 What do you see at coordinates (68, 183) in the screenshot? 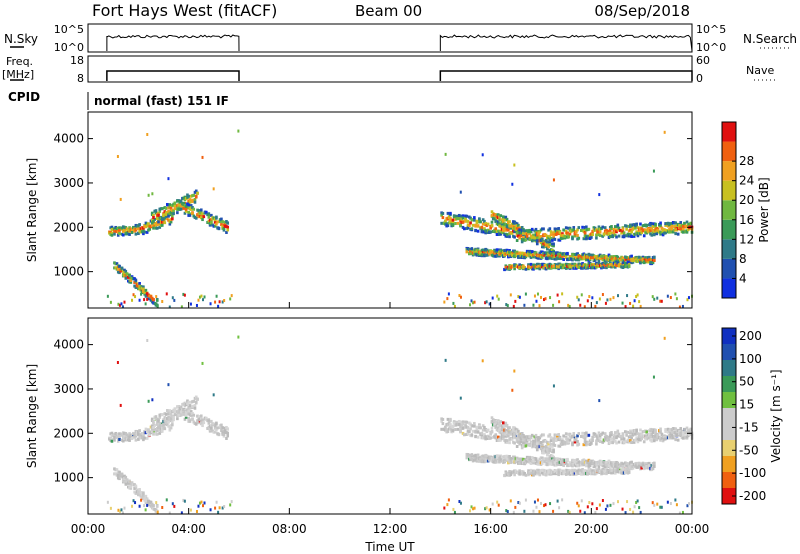
I see `y-tick-label: 3000` at bounding box center [68, 183].